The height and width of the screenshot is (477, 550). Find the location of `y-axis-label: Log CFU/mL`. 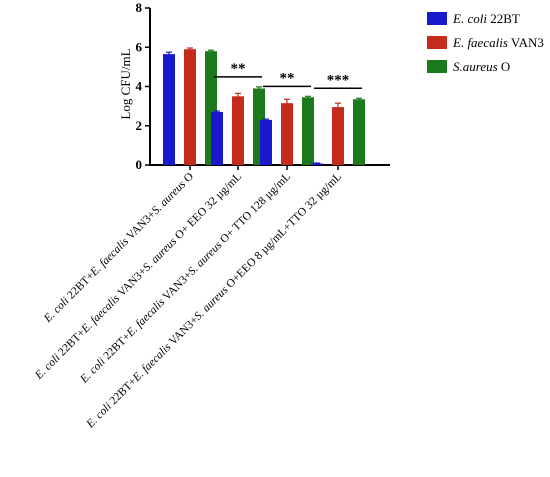

y-axis-label: Log CFU/mL is located at coordinates (125, 83).